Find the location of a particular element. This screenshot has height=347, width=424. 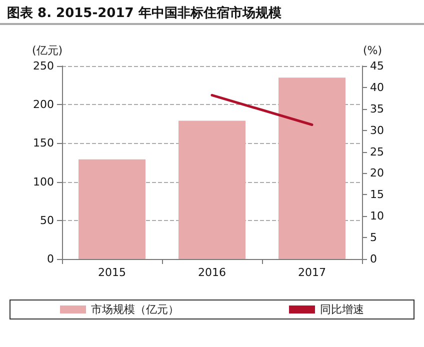

x-tick-label: 2017 is located at coordinates (312, 272).